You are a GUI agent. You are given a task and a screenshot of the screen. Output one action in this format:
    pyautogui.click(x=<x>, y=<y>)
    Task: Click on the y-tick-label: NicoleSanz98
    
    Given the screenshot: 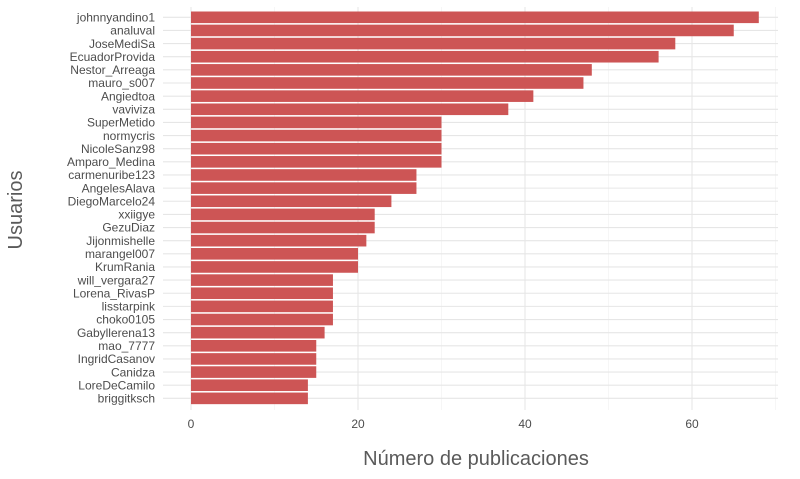 What is the action you would take?
    pyautogui.click(x=118, y=149)
    